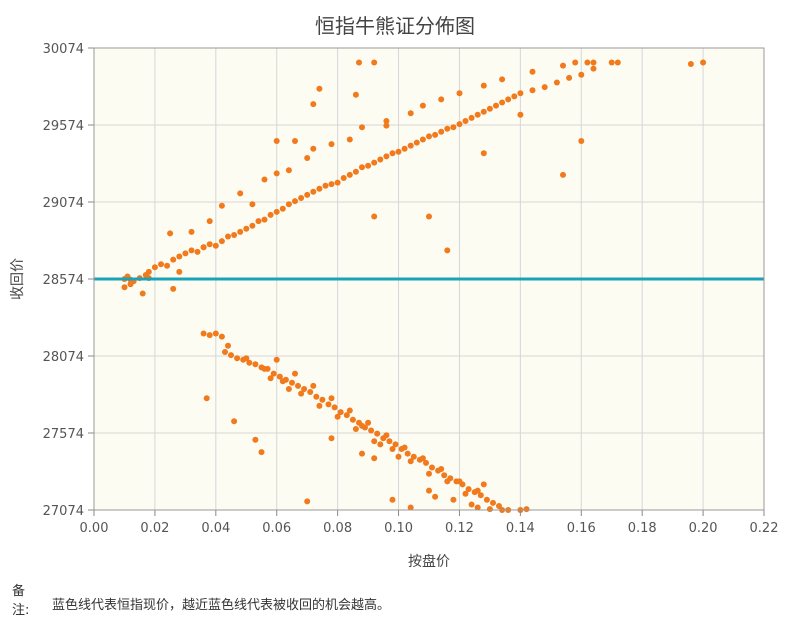  I want to click on x-axis-label: 按盘价, so click(429, 561).